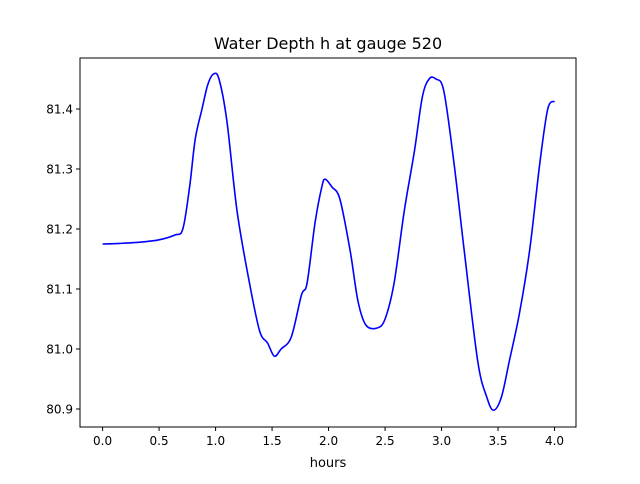  Describe the element at coordinates (328, 43) in the screenshot. I see `chart-title: Water Depth h at gauge 520` at that location.